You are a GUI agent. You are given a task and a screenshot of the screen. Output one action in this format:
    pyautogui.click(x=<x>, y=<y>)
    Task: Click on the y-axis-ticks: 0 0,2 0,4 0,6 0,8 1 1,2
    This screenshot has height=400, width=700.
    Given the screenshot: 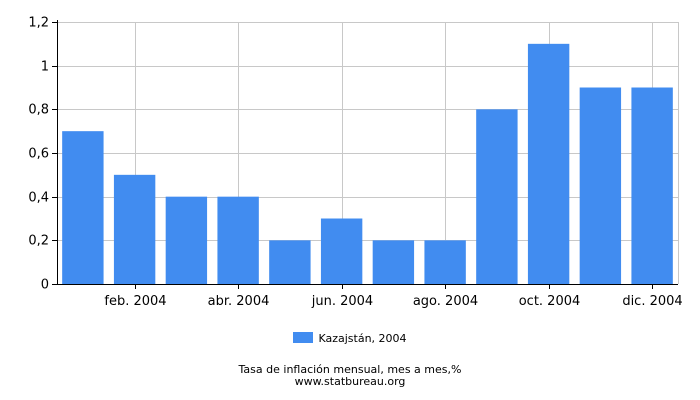 What is the action you would take?
    pyautogui.click(x=42, y=154)
    